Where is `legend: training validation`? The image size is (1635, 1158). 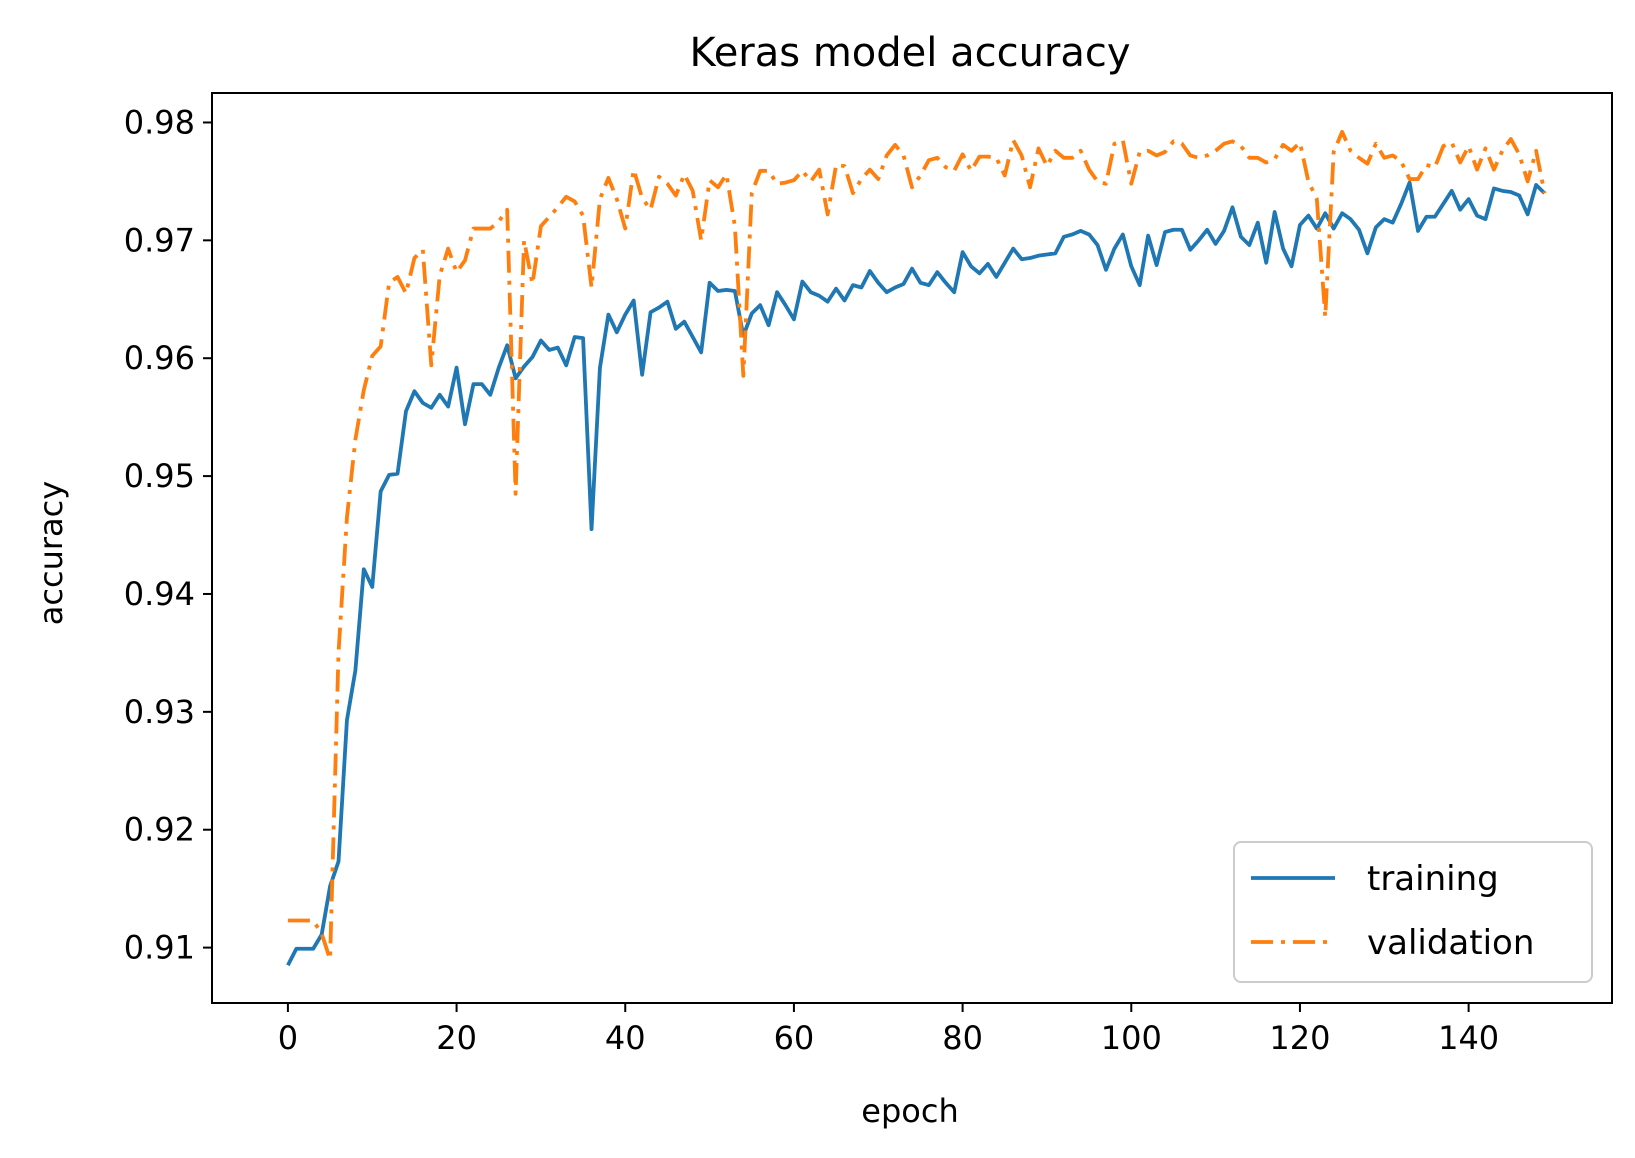
legend: training validation is located at coordinates (1413, 912).